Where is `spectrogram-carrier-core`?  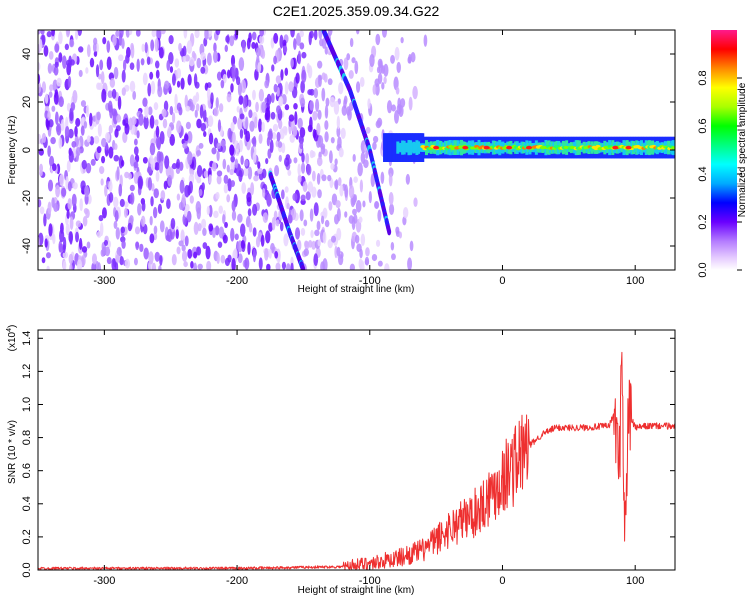 spectrogram-carrier-core is located at coordinates (598, 146).